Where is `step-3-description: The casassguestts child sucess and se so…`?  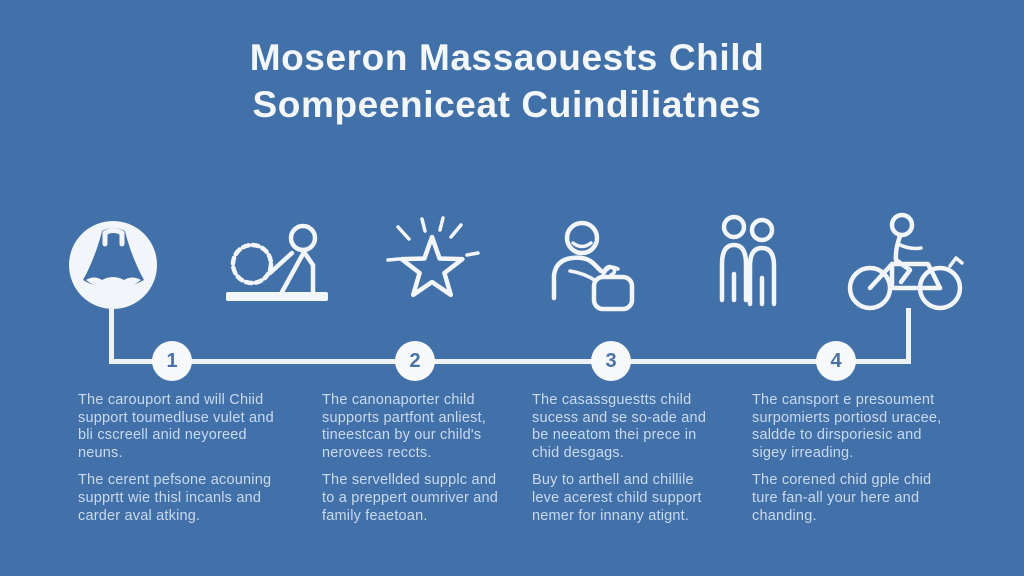 step-3-description: The casassguestts child sucess and se so… is located at coordinates (634, 463).